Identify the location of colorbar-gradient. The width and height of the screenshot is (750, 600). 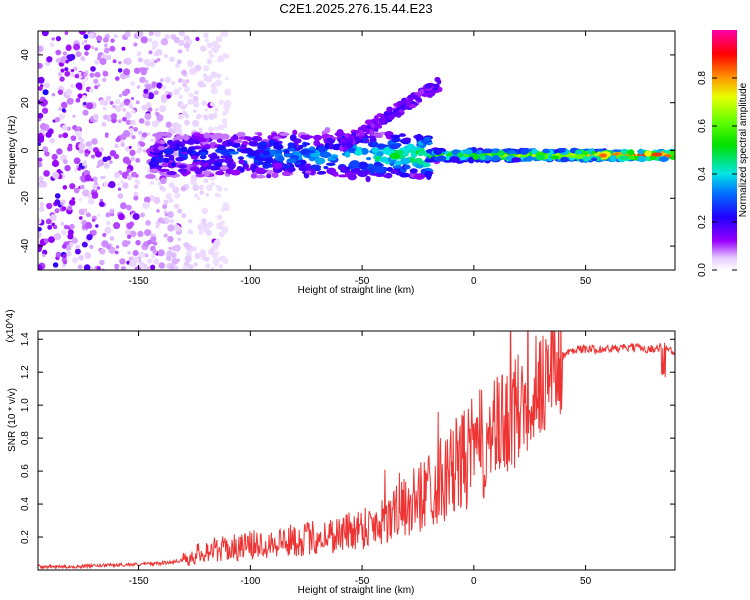
(724, 150).